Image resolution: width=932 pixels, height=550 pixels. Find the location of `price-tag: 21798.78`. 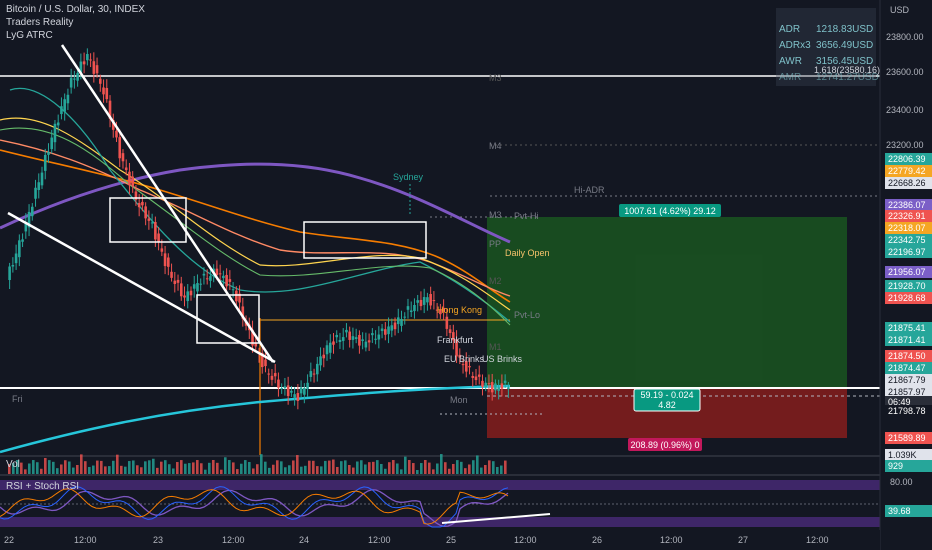

price-tag: 21798.78 is located at coordinates (908, 411).